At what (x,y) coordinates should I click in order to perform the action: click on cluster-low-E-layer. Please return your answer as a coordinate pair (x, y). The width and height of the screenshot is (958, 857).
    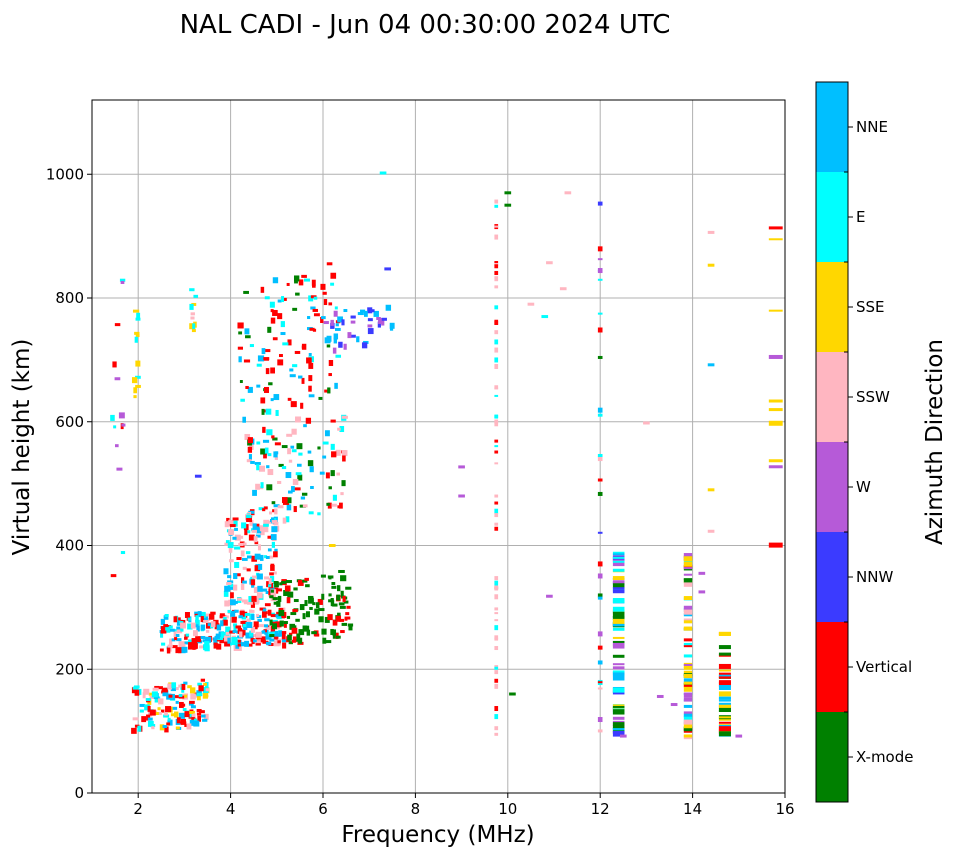
    Looking at the image, I should click on (170, 706).